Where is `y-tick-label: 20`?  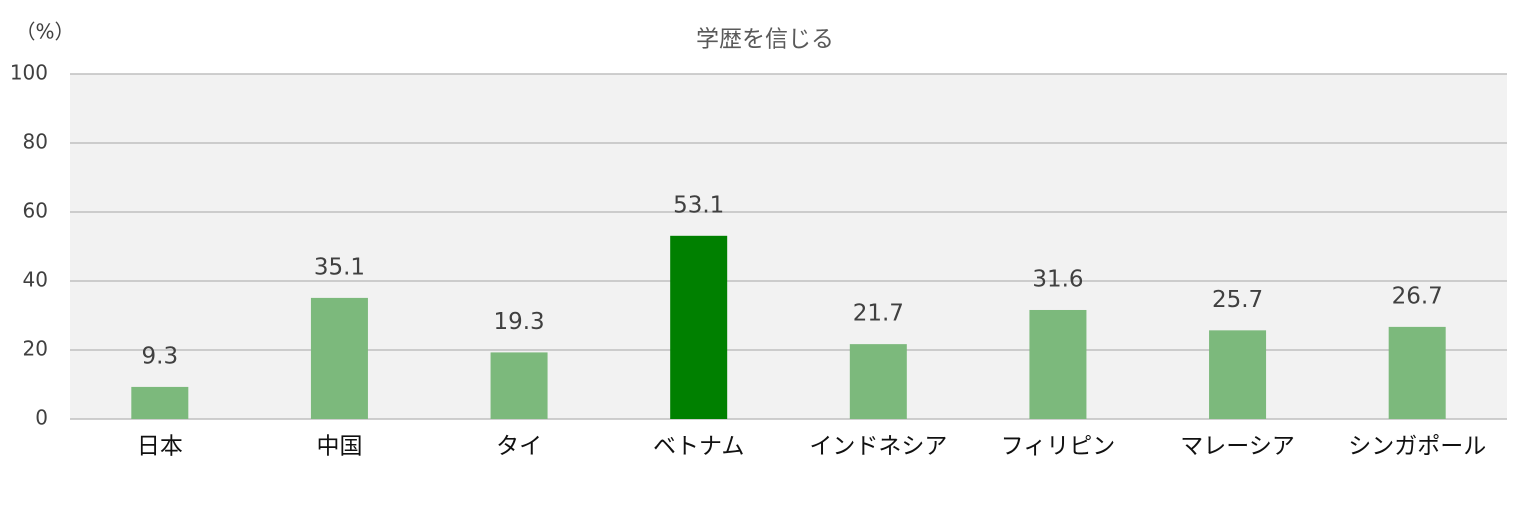
y-tick-label: 20 is located at coordinates (35, 349).